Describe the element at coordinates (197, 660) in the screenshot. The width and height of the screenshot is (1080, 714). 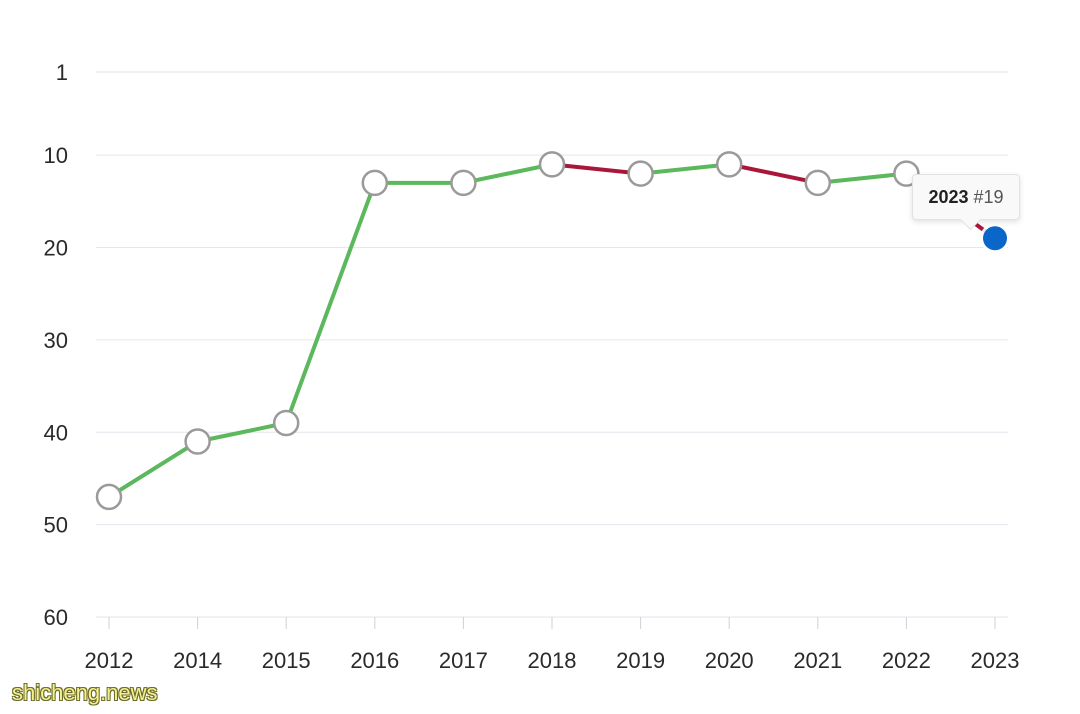
I see `x-tick-label: 2014` at that location.